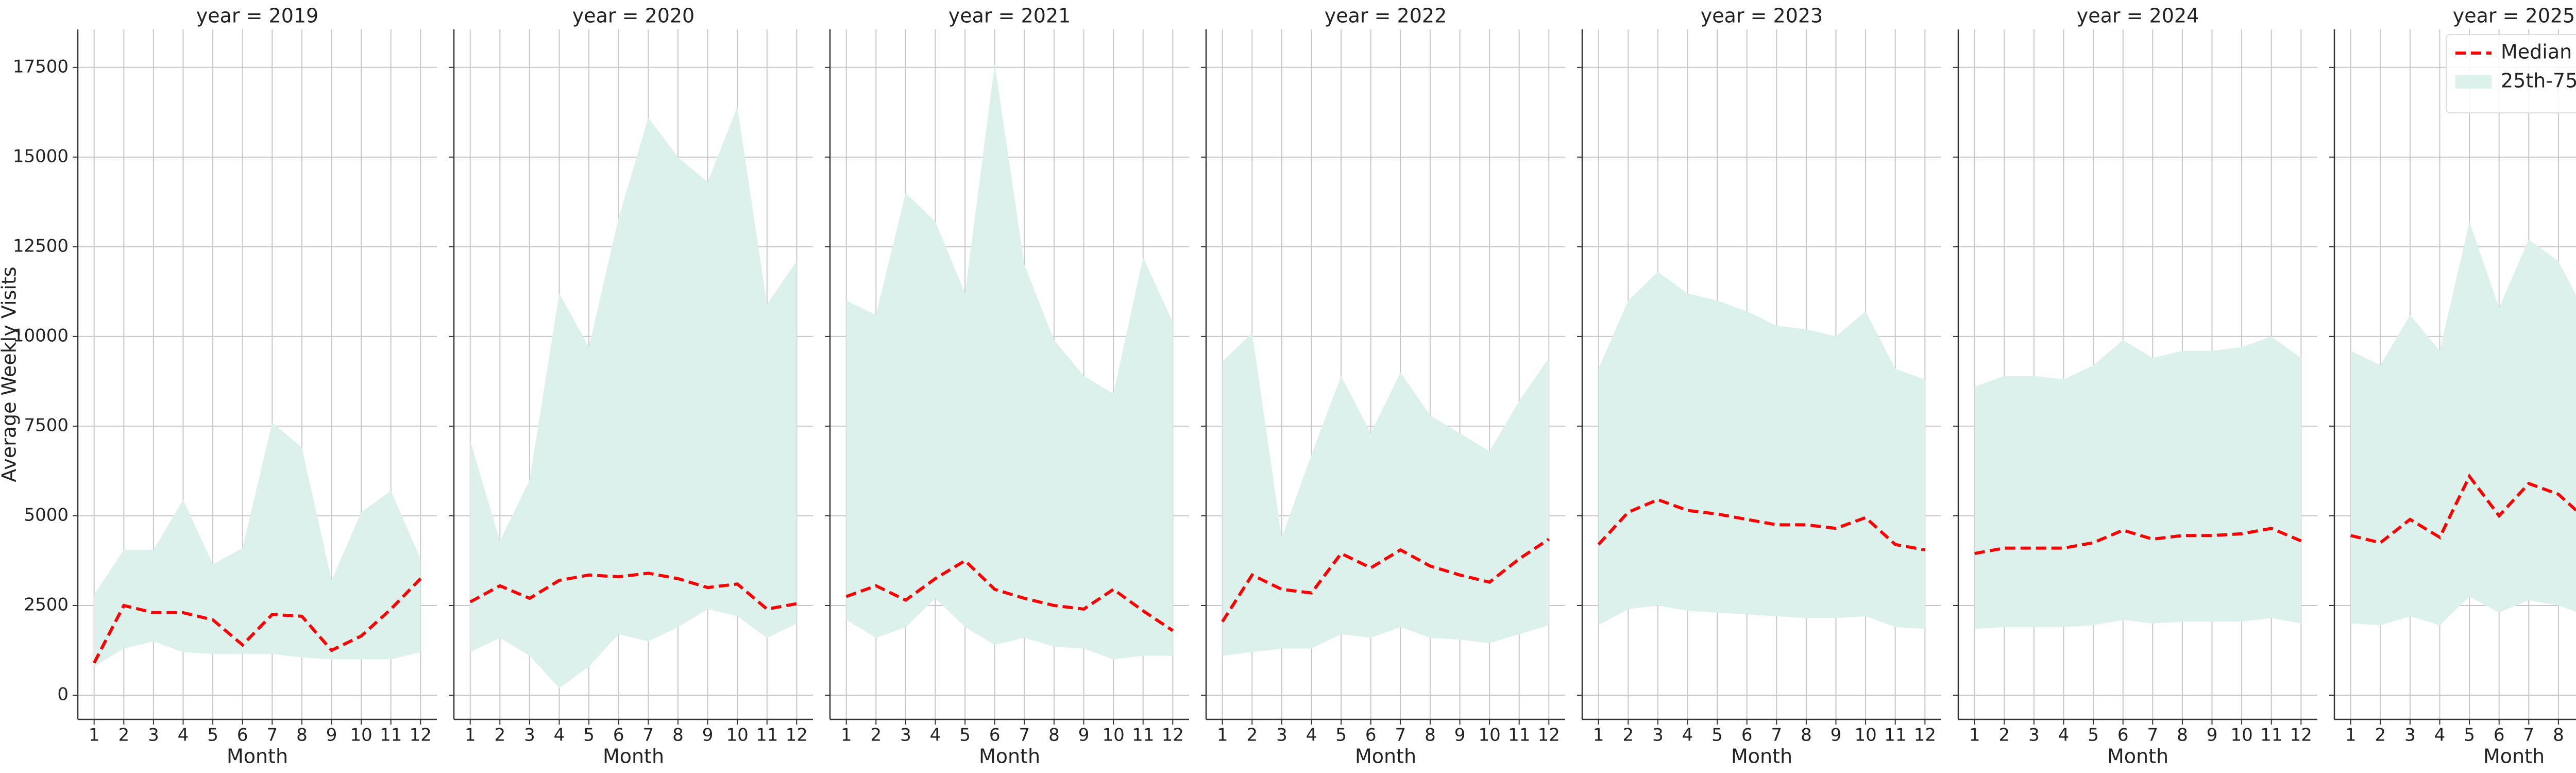  What do you see at coordinates (46, 604) in the screenshot?
I see `y-tick-label: 2500` at bounding box center [46, 604].